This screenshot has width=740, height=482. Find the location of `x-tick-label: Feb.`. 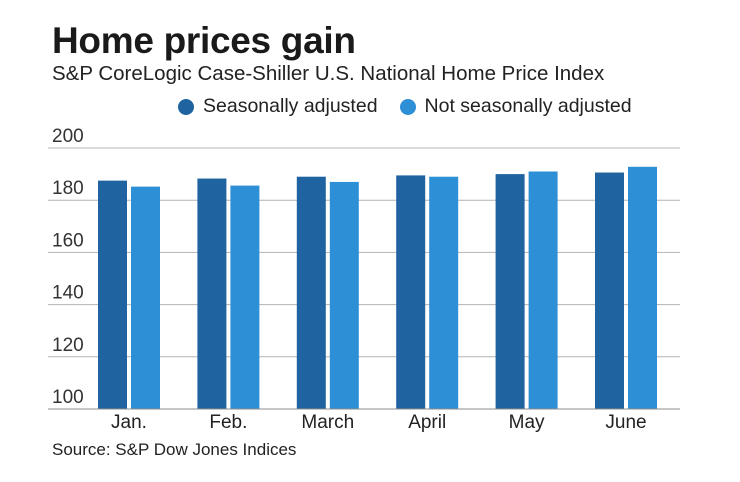

x-tick-label: Feb. is located at coordinates (228, 422).